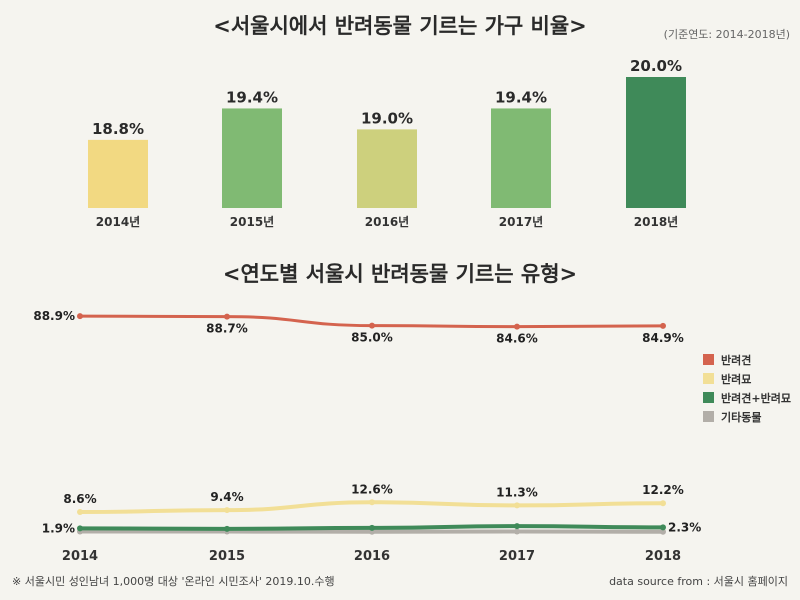  I want to click on data-label-dog-2014: 88.9%, so click(54, 316).